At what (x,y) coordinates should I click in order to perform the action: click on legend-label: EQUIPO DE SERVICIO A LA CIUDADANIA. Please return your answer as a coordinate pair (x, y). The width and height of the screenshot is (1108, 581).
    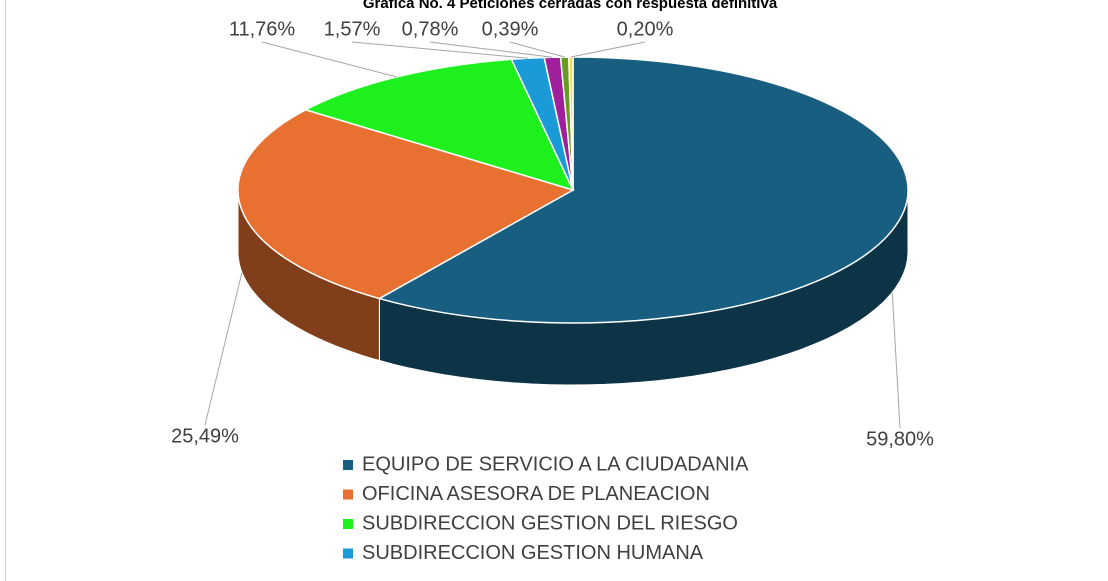
    Looking at the image, I should click on (555, 464).